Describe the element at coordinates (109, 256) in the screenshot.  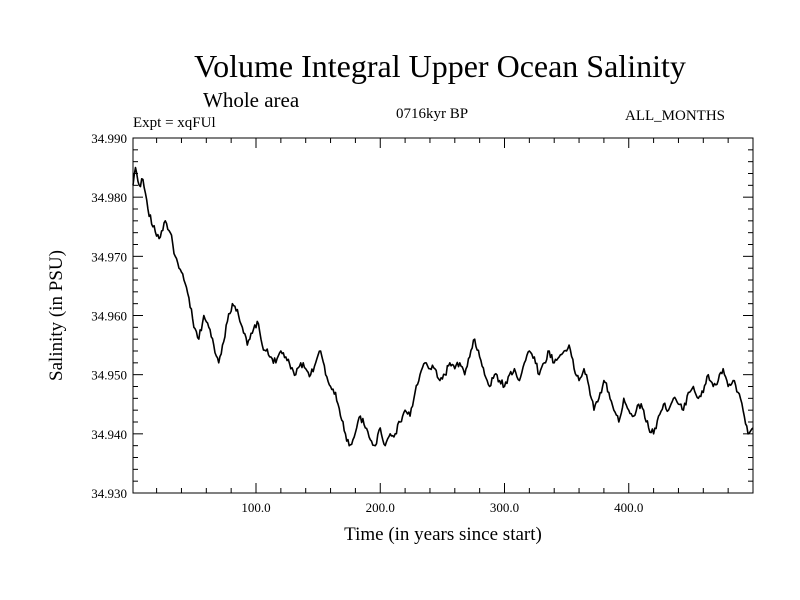
I see `y-tick-label: 34.970` at that location.